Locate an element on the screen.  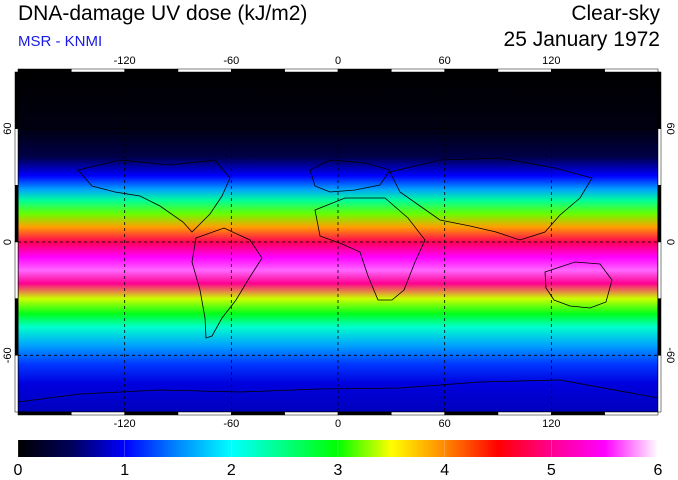
lon-tick-label-bottom: 0 is located at coordinates (338, 424).